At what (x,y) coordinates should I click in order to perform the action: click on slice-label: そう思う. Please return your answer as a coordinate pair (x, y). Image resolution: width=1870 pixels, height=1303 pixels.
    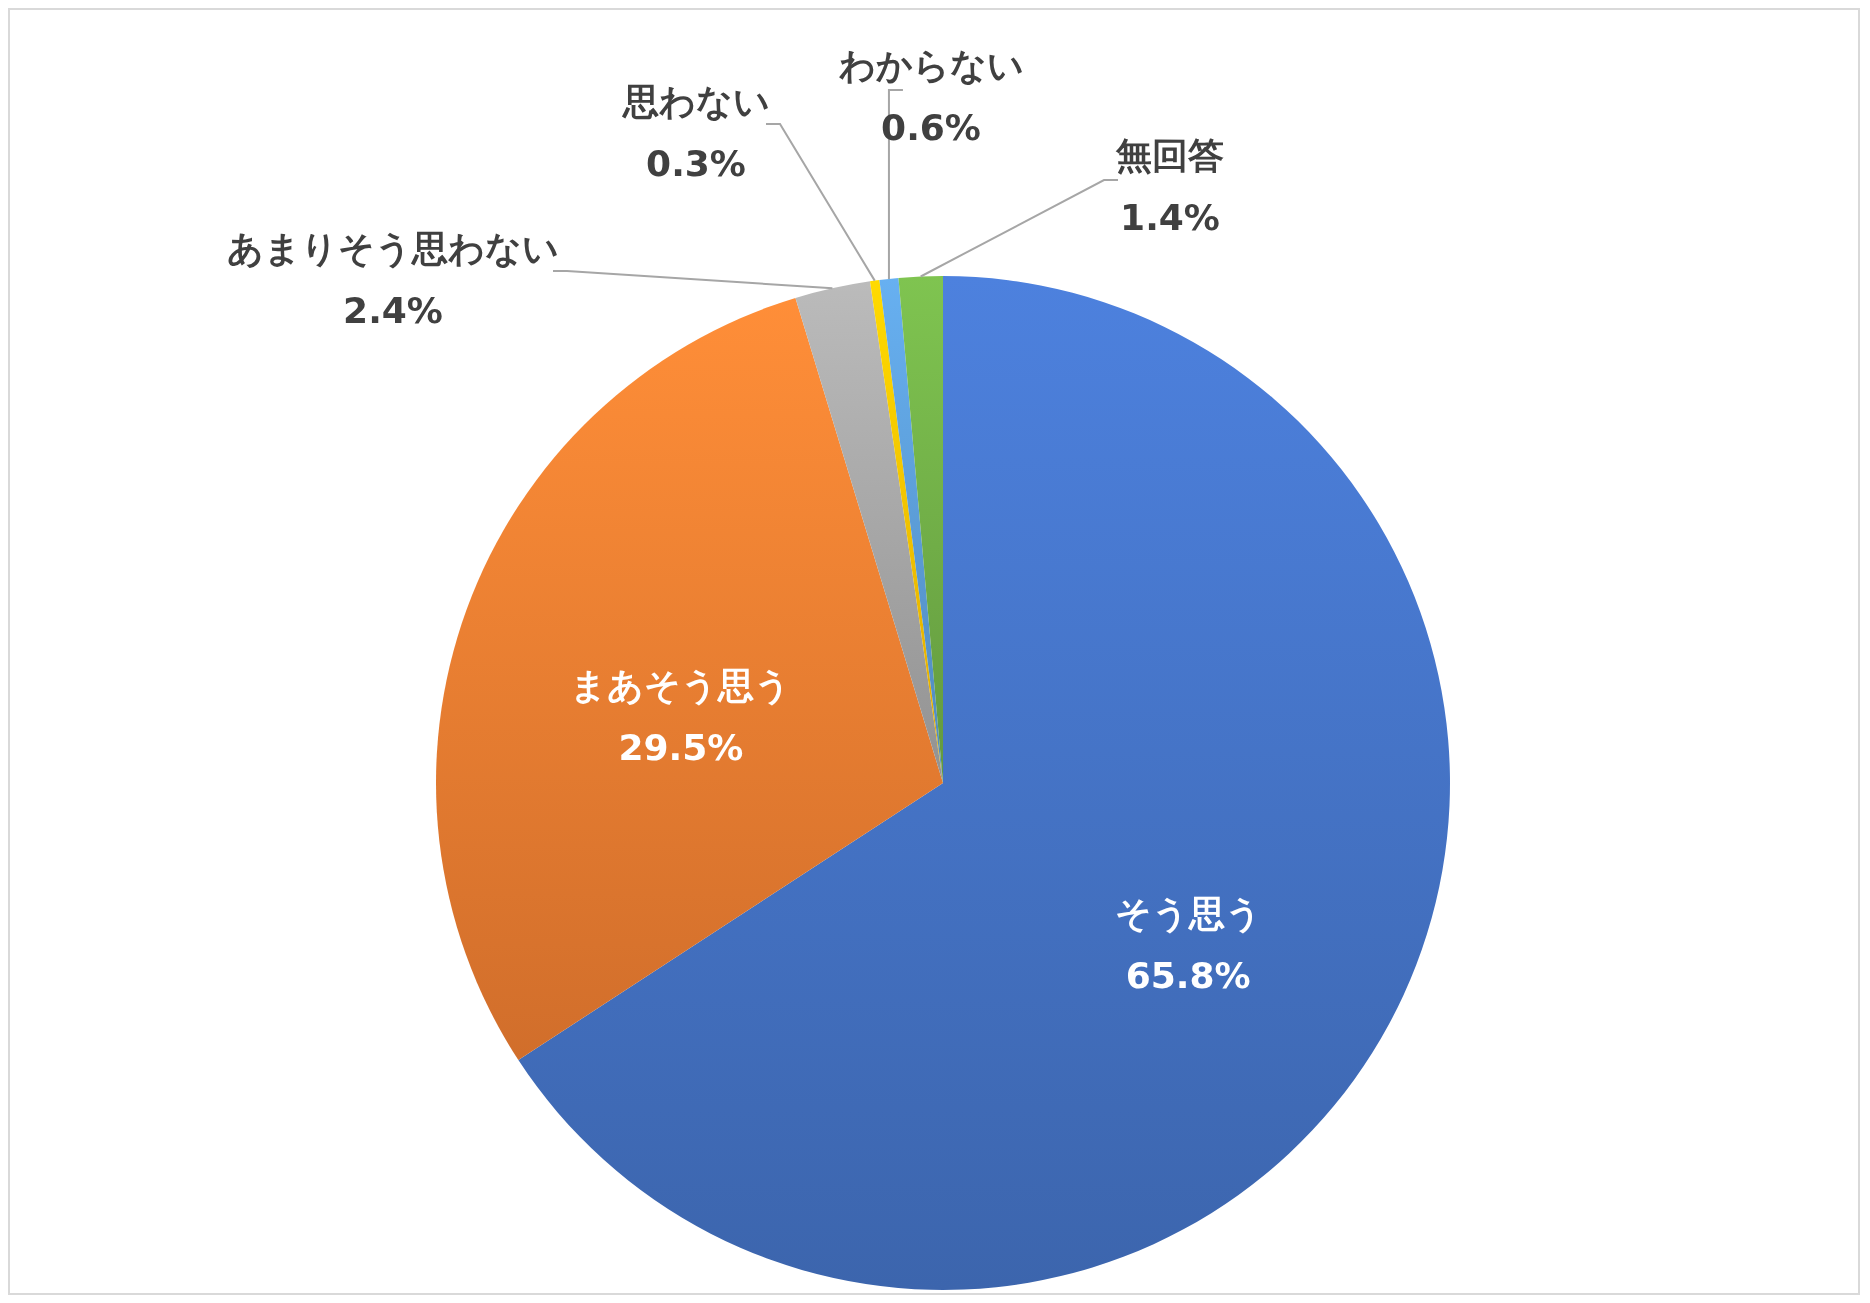
    Looking at the image, I should click on (1188, 913).